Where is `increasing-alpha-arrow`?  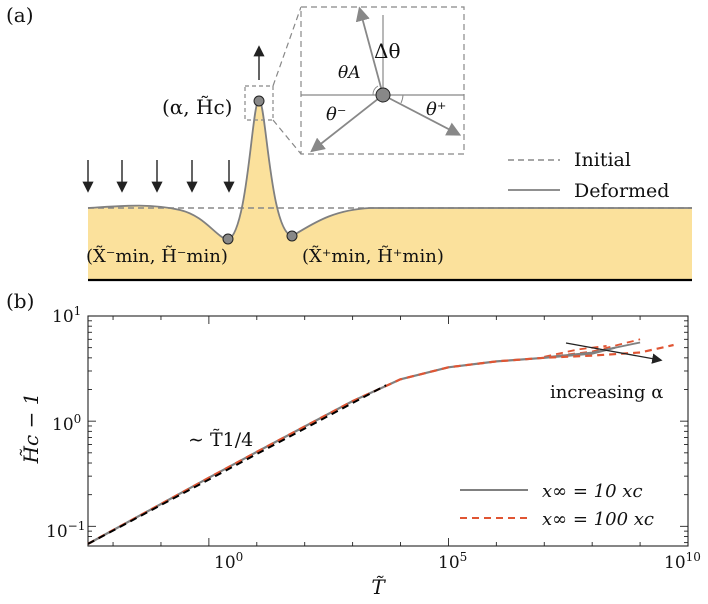
increasing-alpha-arrow is located at coordinates (614, 353).